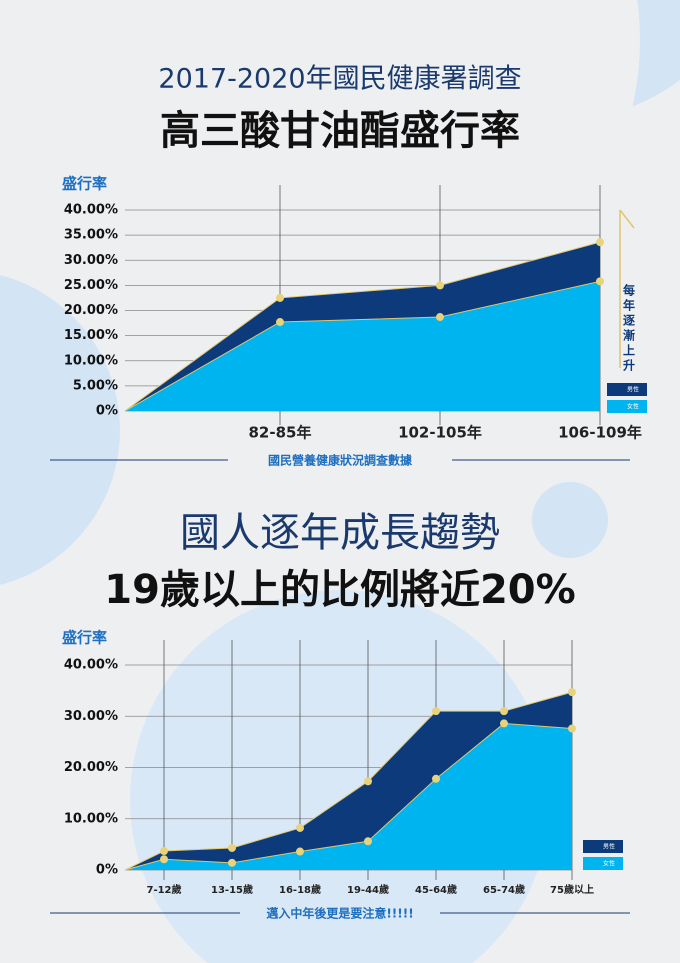 This screenshot has height=963, width=680. Describe the element at coordinates (600, 433) in the screenshot. I see `x-tick-label: 106-109年` at that location.